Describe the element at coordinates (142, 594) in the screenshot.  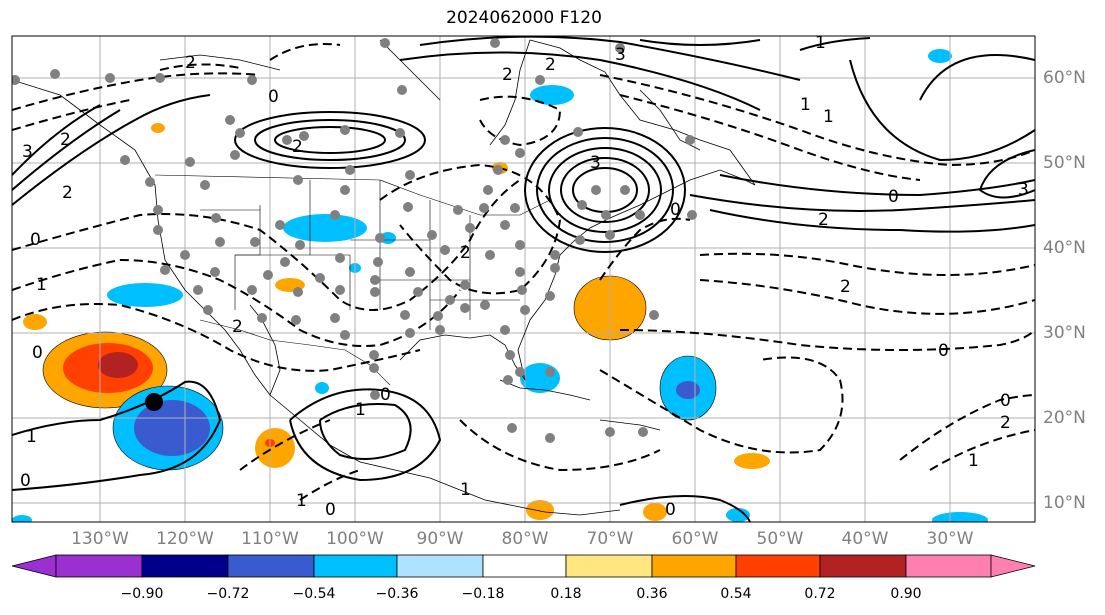
I see `colorbar-tick-label: −0.90` at that location.